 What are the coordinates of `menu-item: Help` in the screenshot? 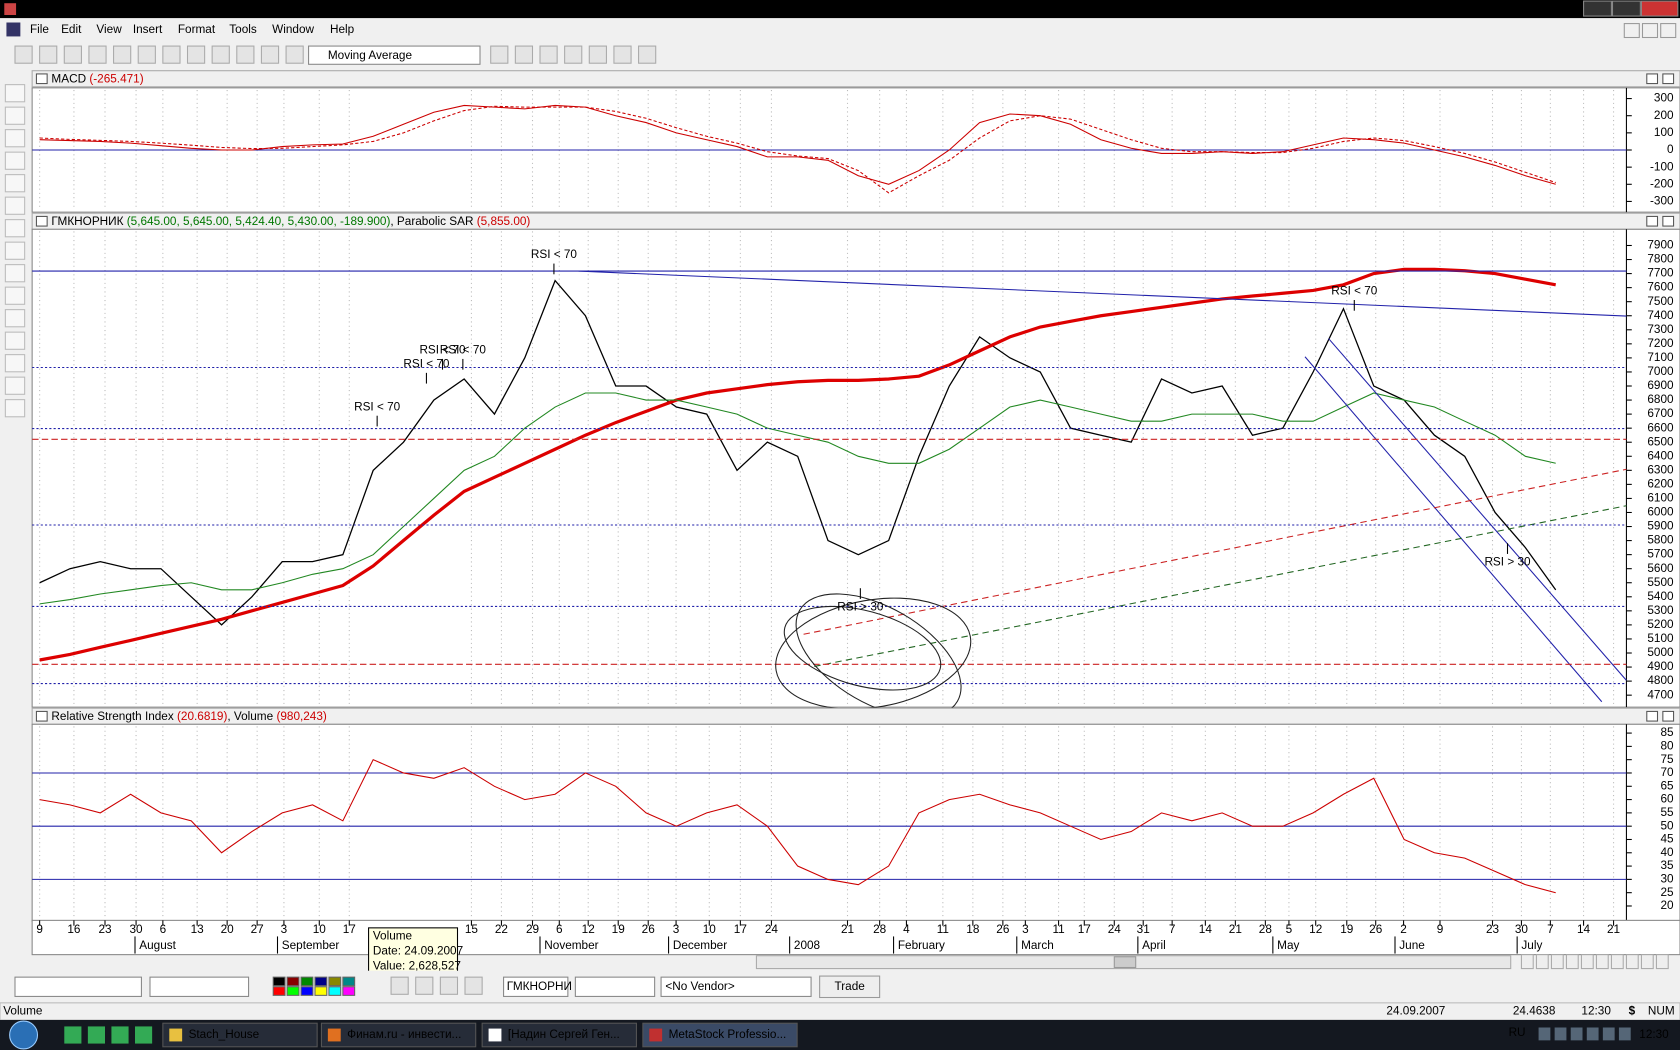 It's located at (342, 29).